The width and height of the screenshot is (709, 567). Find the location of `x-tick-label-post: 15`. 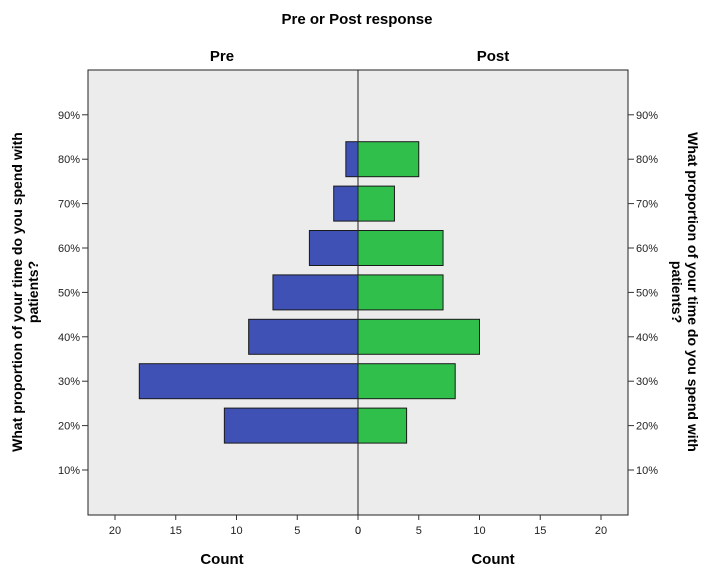

x-tick-label-post: 15 is located at coordinates (540, 531).